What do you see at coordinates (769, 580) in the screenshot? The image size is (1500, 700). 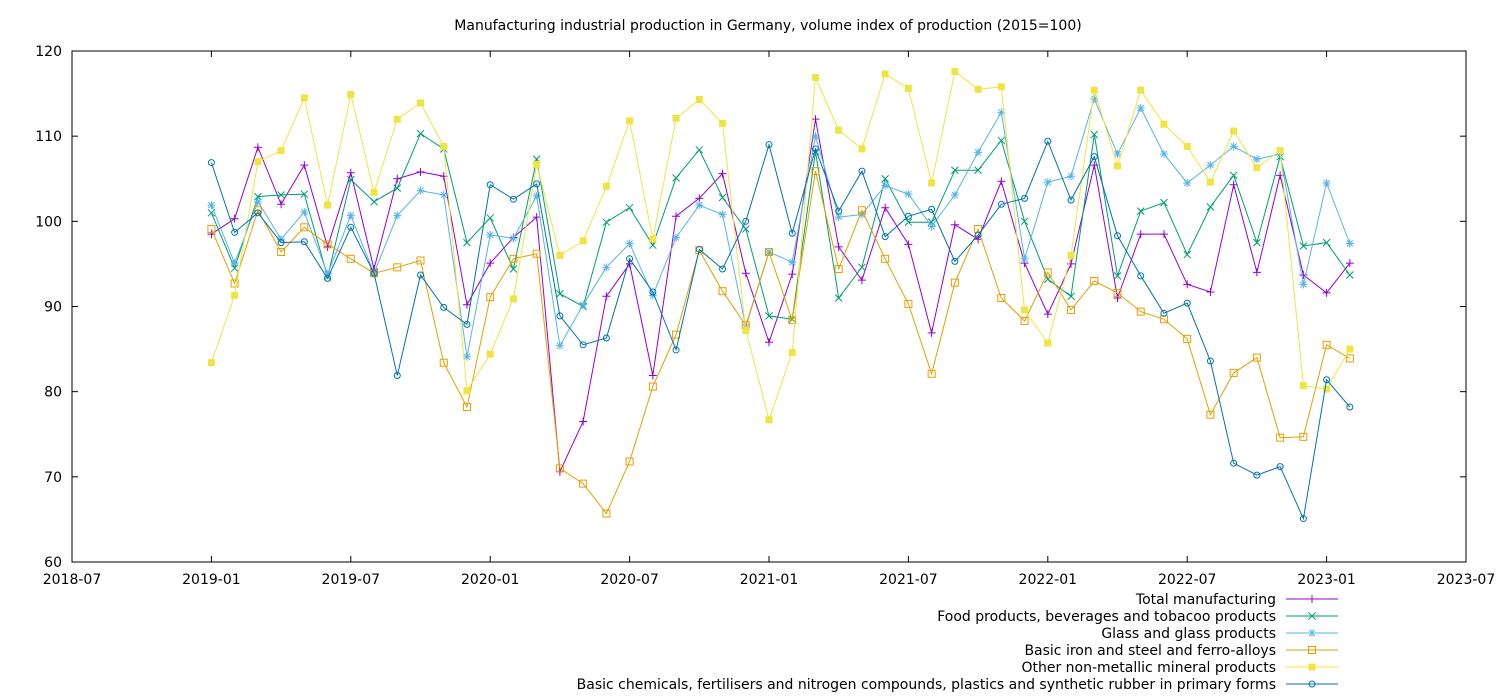 I see `x-tick-label: 2021-01` at bounding box center [769, 580].